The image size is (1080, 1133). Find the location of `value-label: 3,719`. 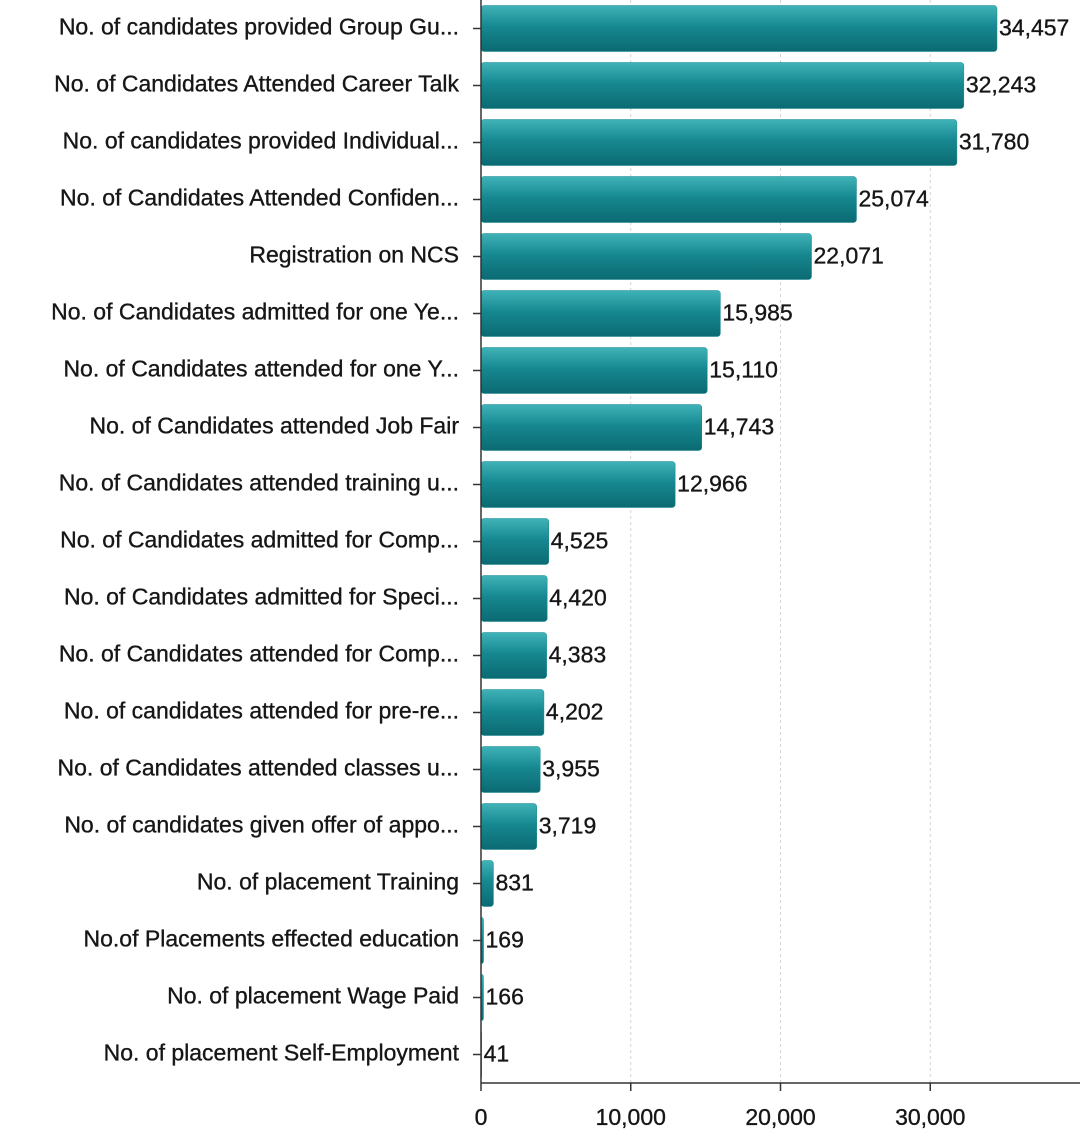

value-label: 3,719 is located at coordinates (568, 826).